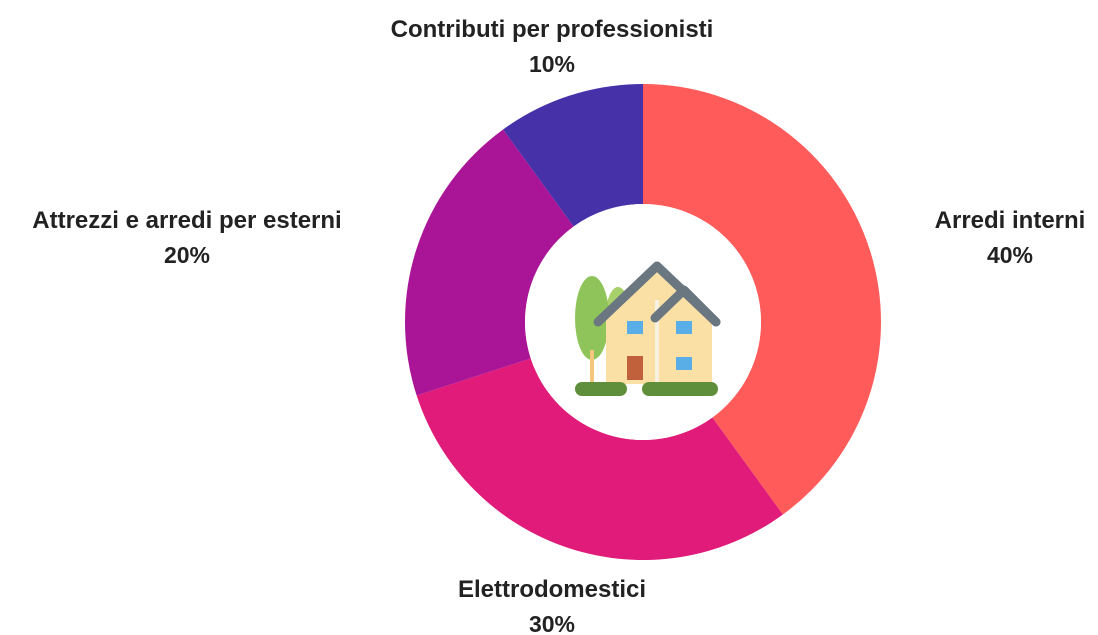 The width and height of the screenshot is (1098, 635). Describe the element at coordinates (552, 605) in the screenshot. I see `slice-label-1: Elettrodomestici 30%` at that location.